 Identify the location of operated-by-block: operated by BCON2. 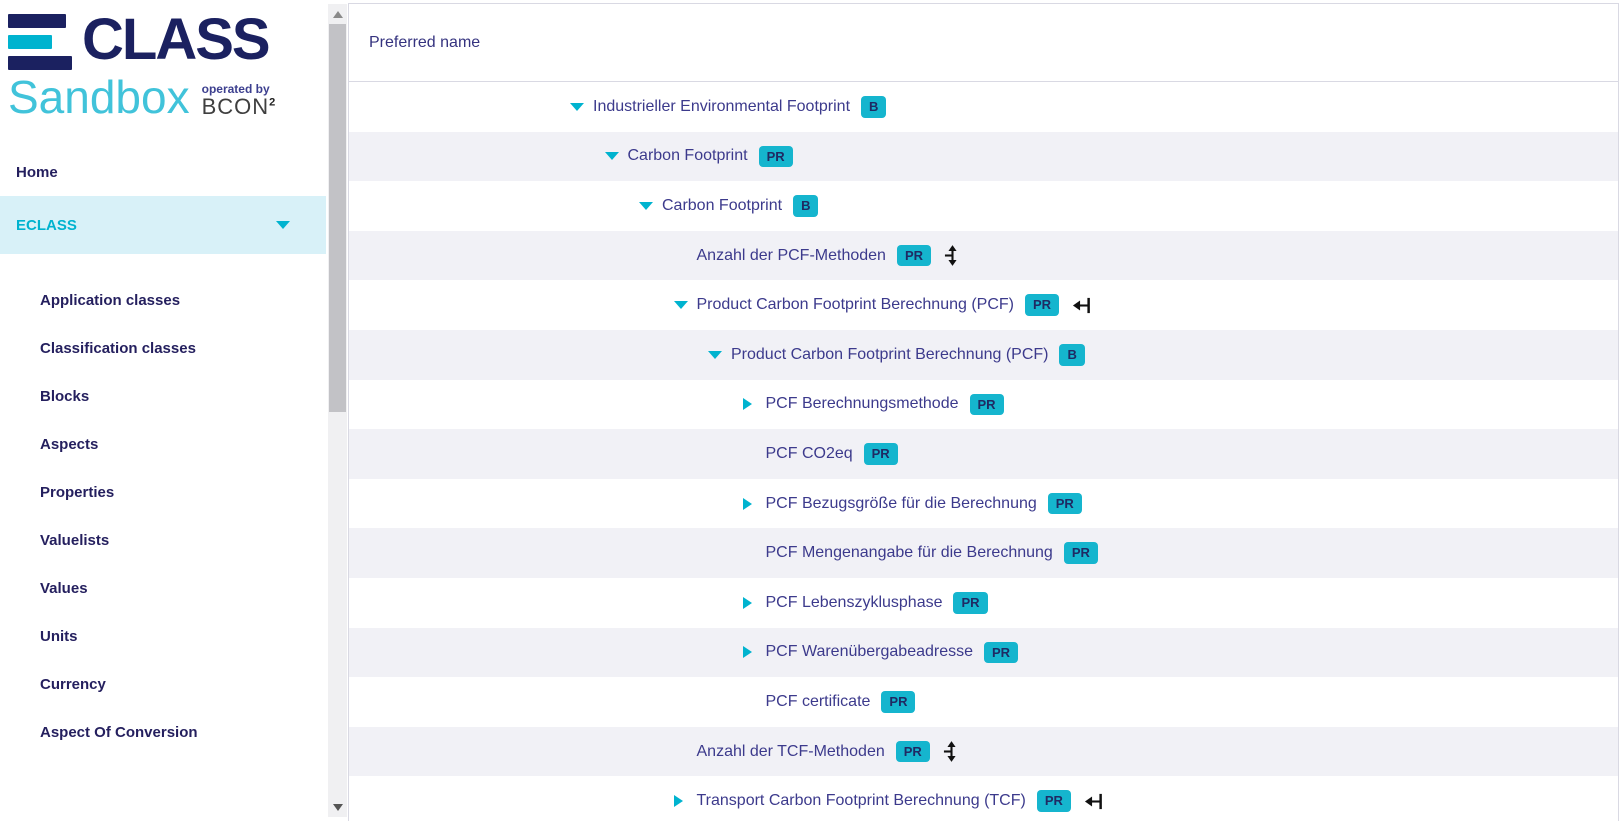
(239, 101).